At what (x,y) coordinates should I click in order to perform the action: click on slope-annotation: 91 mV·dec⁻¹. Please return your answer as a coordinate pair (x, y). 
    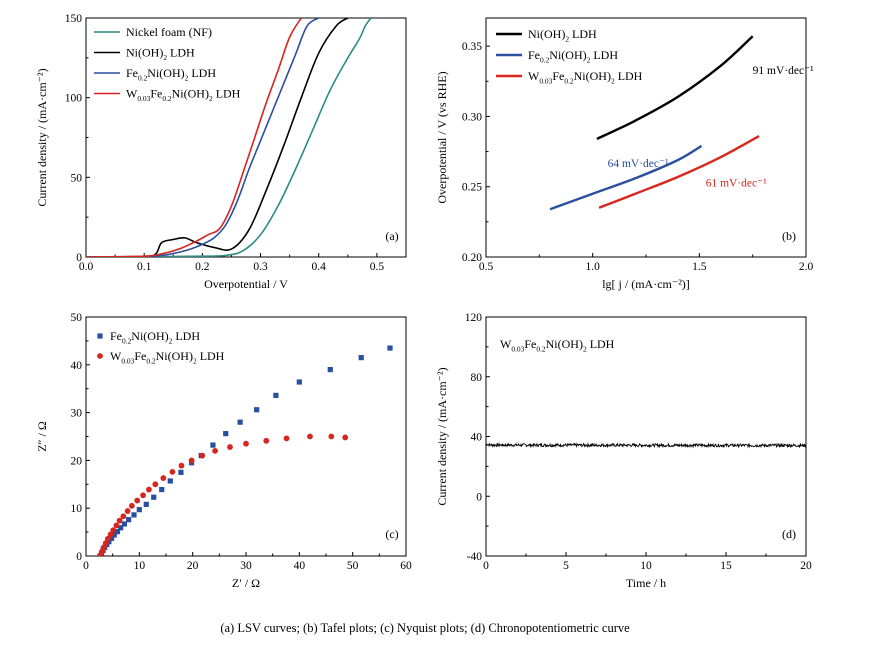
    Looking at the image, I should click on (783, 71).